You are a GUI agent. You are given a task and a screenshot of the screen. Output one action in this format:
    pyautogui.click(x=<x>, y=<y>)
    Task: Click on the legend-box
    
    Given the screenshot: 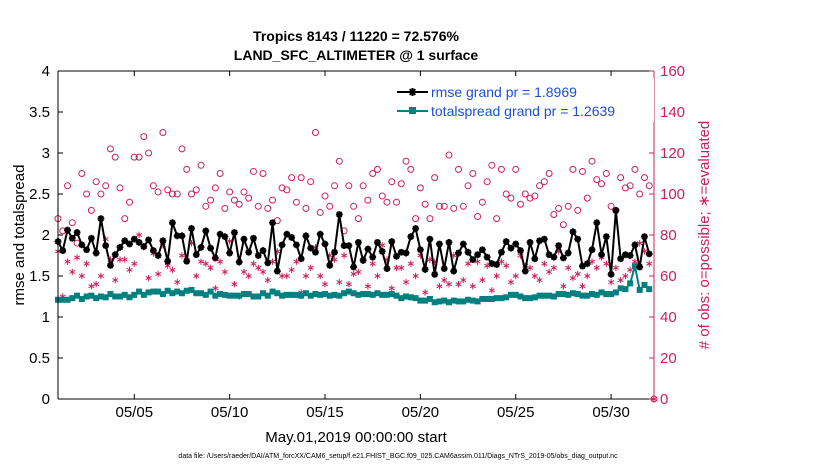 What is the action you would take?
    pyautogui.click(x=523, y=100)
    